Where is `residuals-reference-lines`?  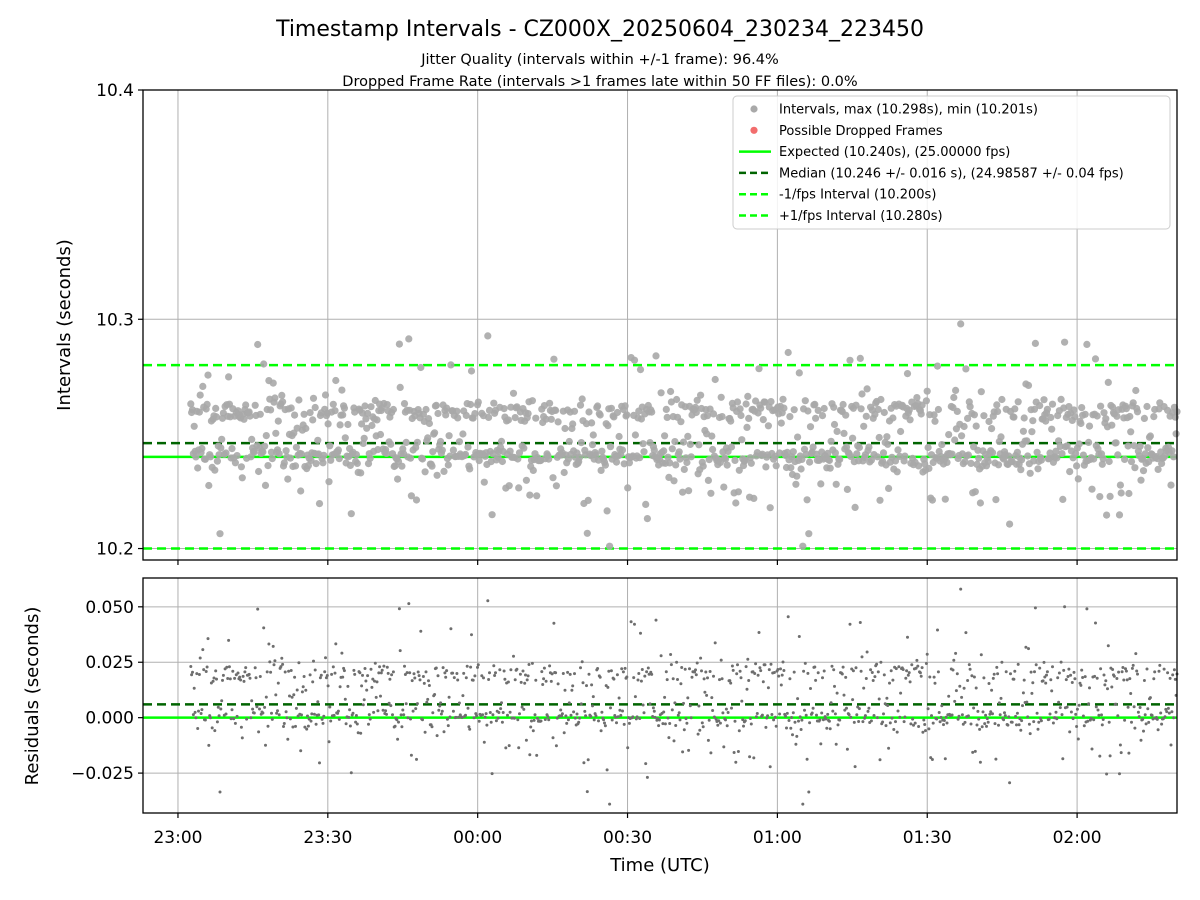 residuals-reference-lines is located at coordinates (660, 711).